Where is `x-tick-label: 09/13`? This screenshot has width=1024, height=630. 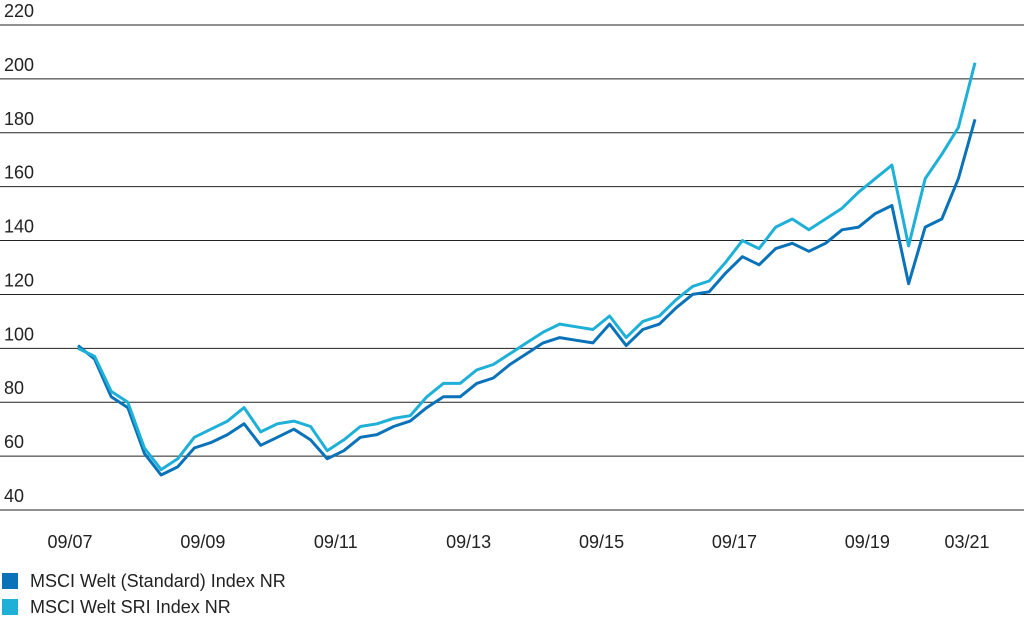
x-tick-label: 09/13 is located at coordinates (468, 542).